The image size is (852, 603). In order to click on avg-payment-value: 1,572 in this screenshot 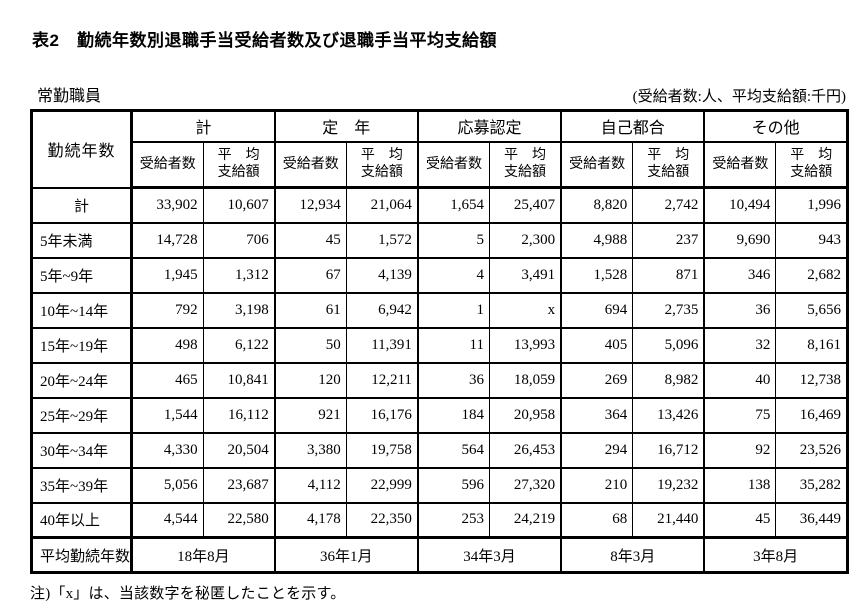, I will do `click(382, 240)`.